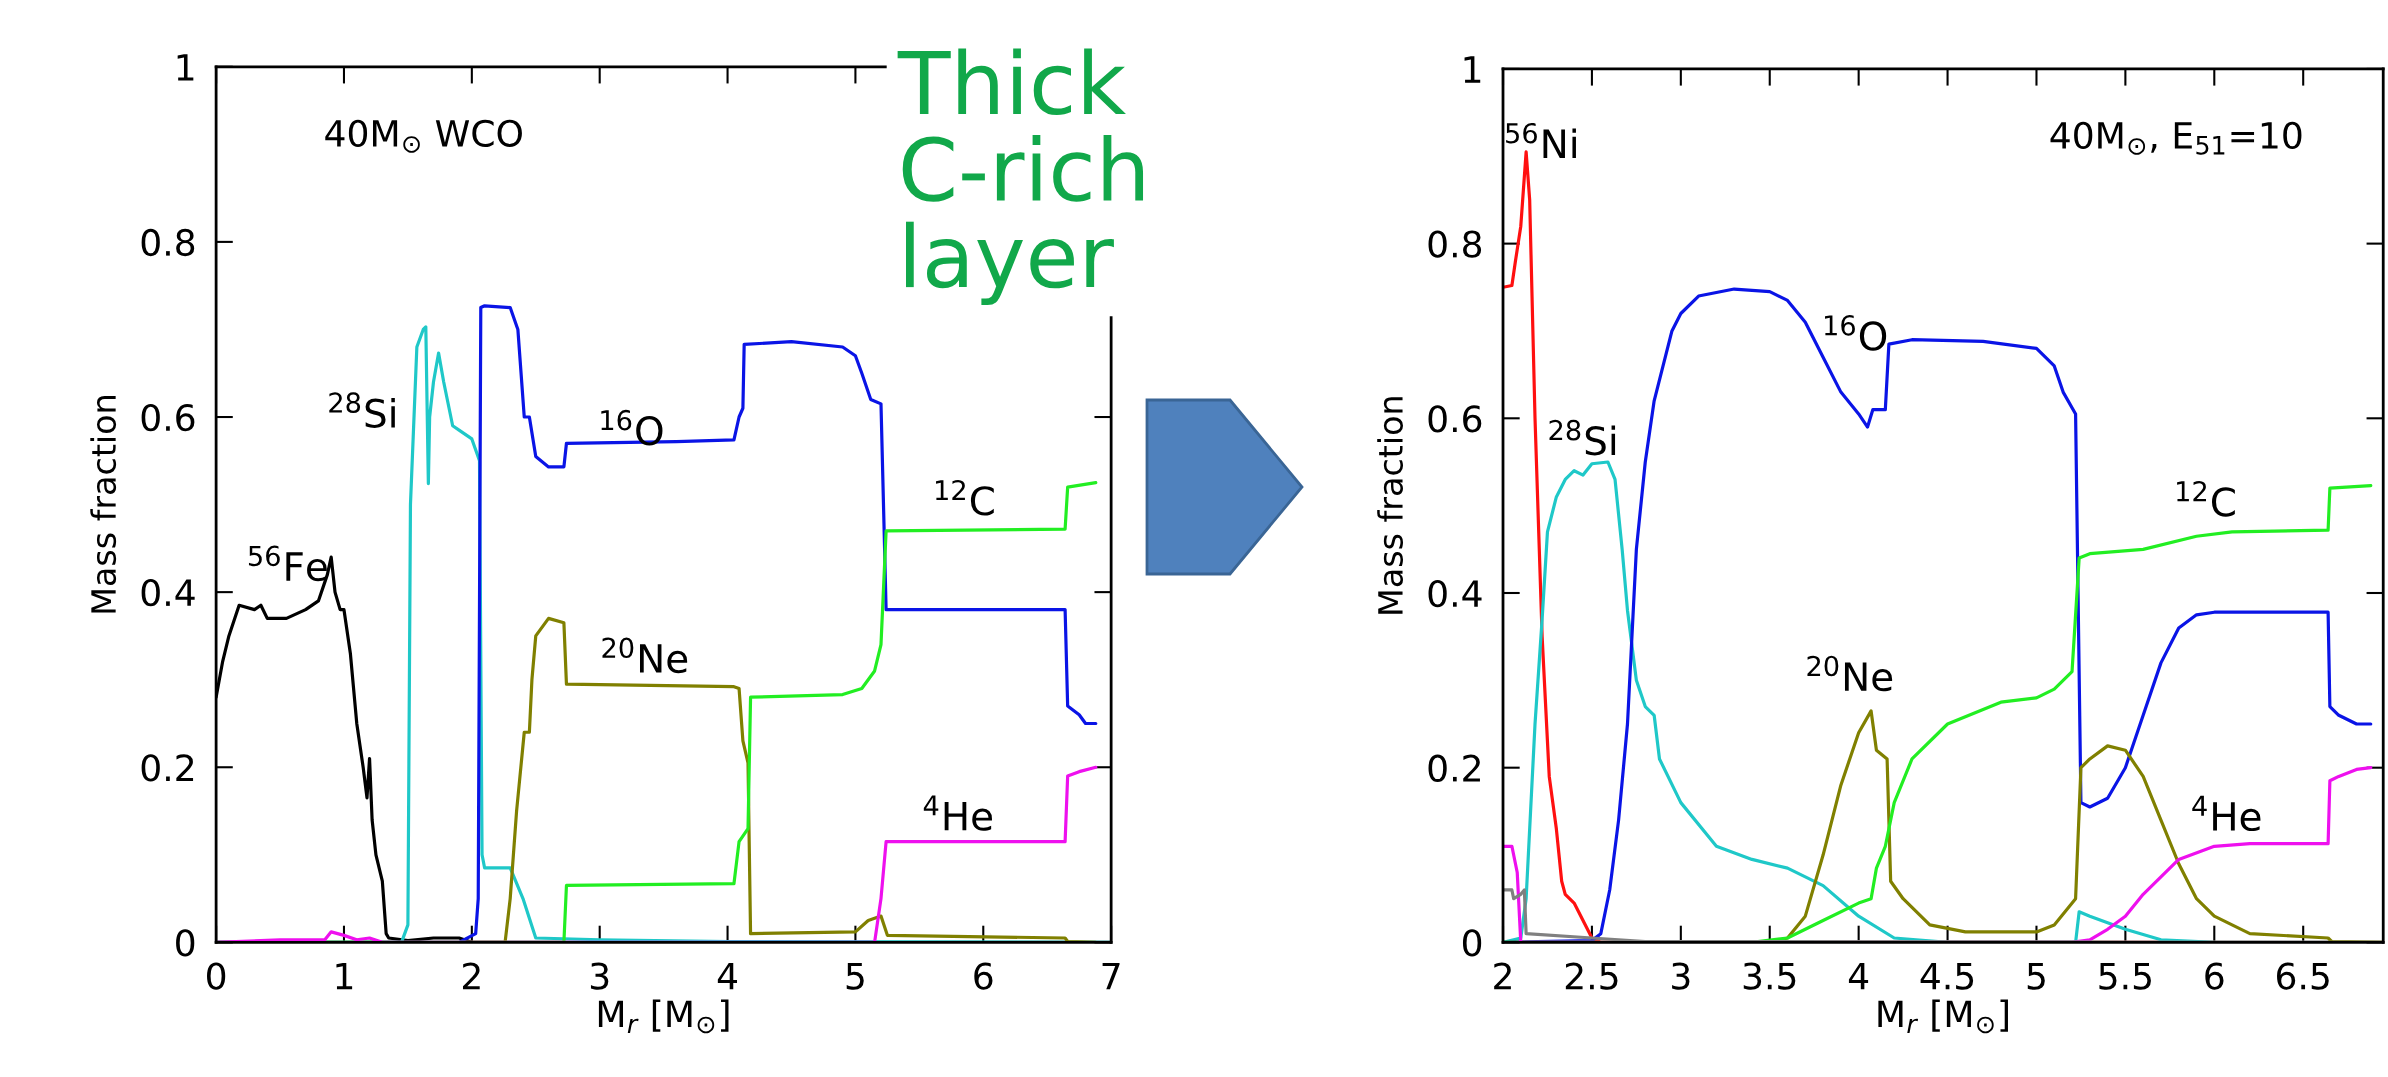  Describe the element at coordinates (423, 136) in the screenshot. I see `annotation: 40M$_{⊙}$ WCO` at that location.